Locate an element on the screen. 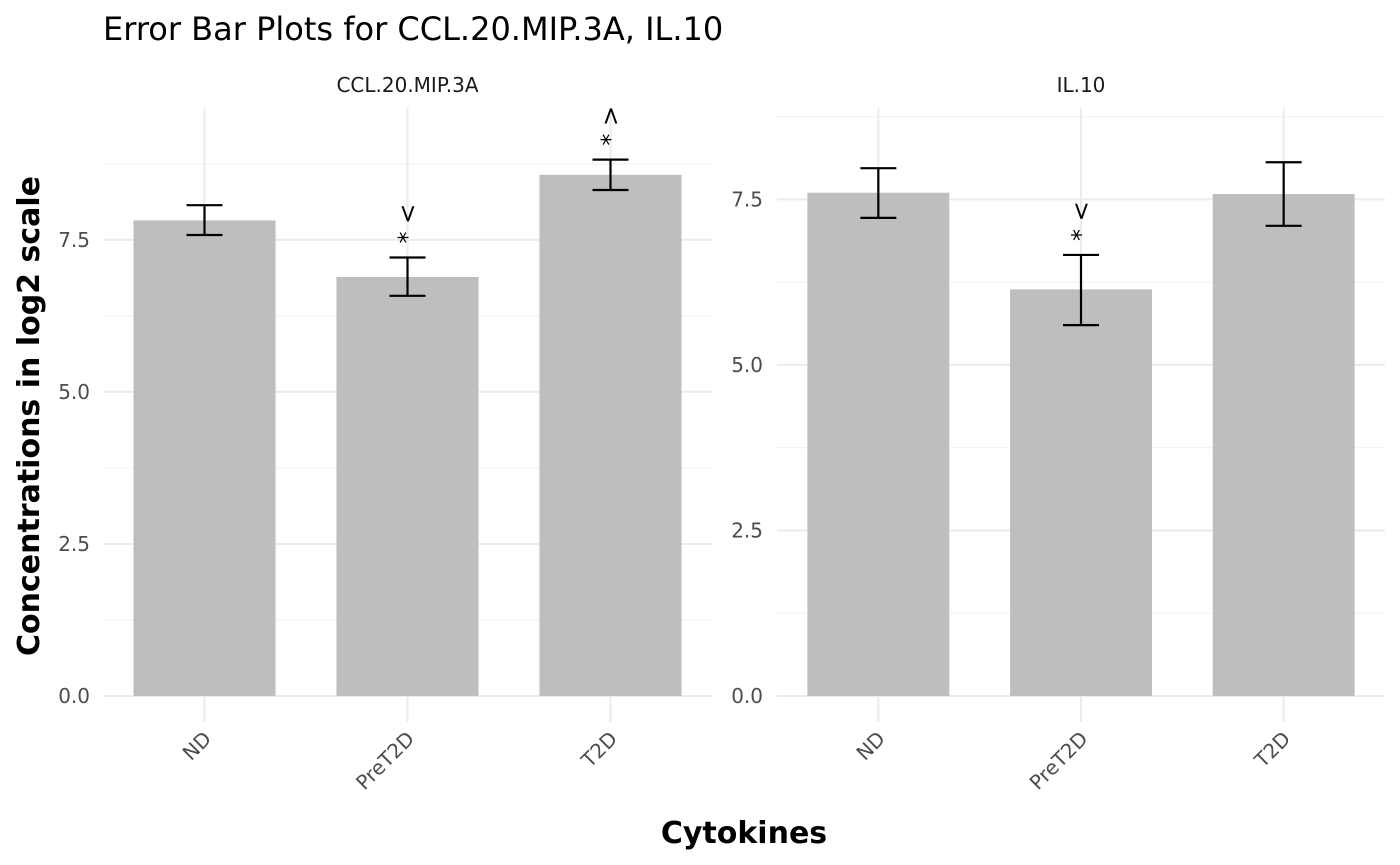  significance-annotation: * > is located at coordinates (611, 126).